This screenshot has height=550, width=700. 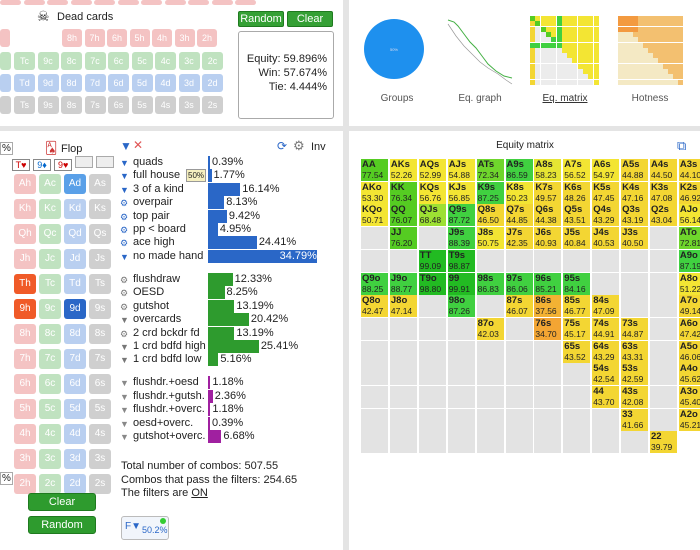 I want to click on tab-groups: Groups, so click(x=397, y=98).